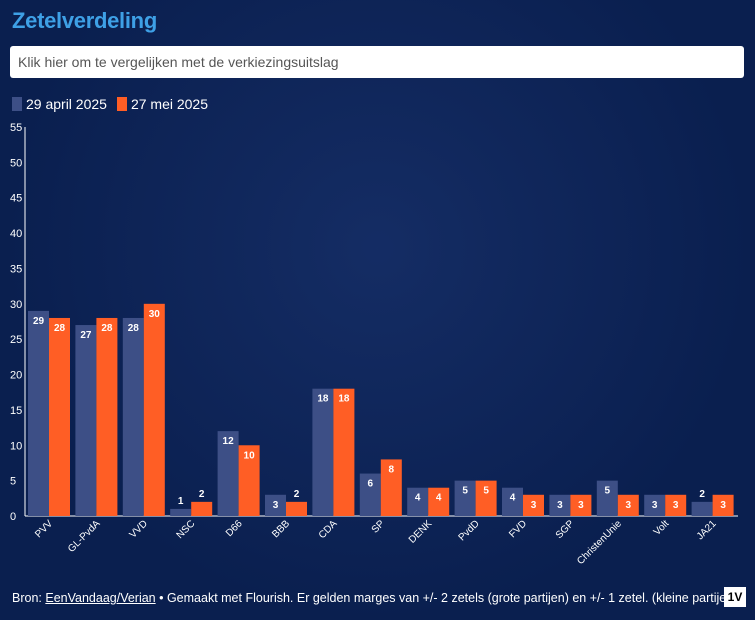 The width and height of the screenshot is (755, 620). Describe the element at coordinates (13, 482) in the screenshot. I see `y-tick-label: 5` at that location.